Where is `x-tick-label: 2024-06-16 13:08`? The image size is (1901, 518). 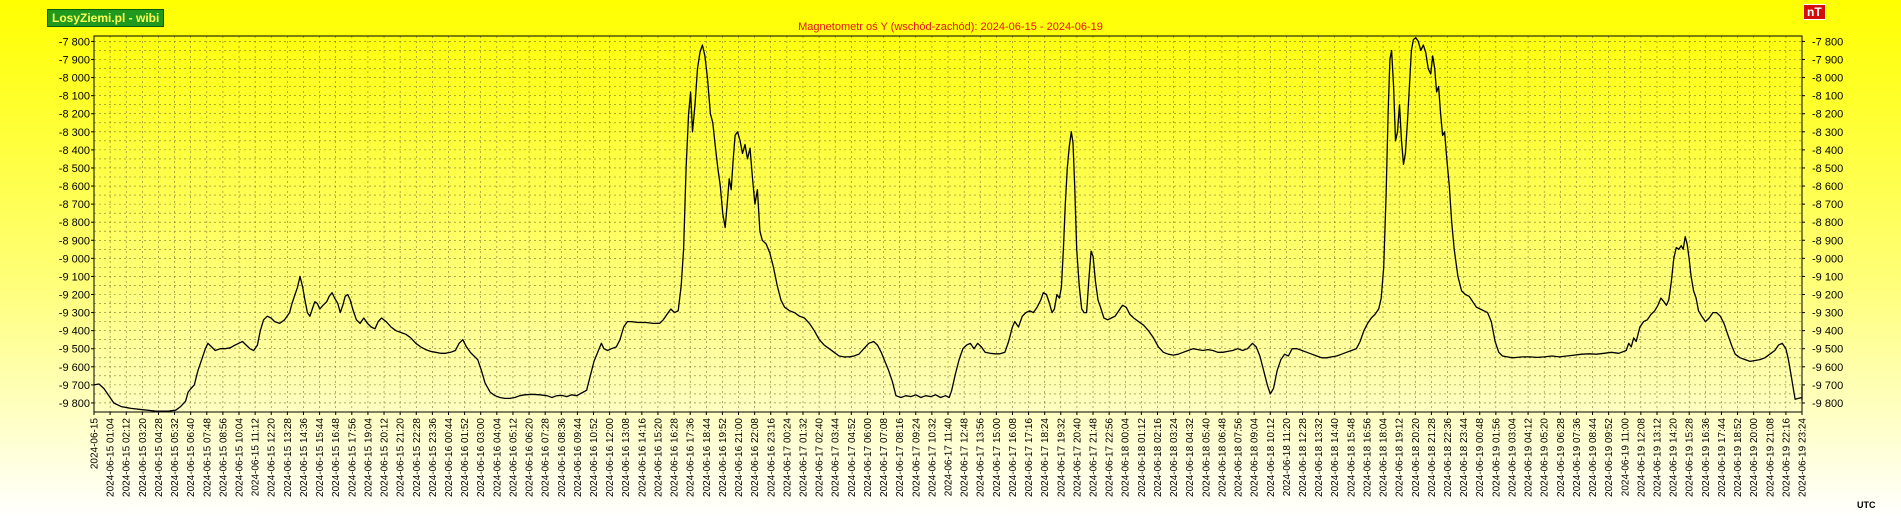
x-tick-label: 2024-06-16 13:08 is located at coordinates (626, 457).